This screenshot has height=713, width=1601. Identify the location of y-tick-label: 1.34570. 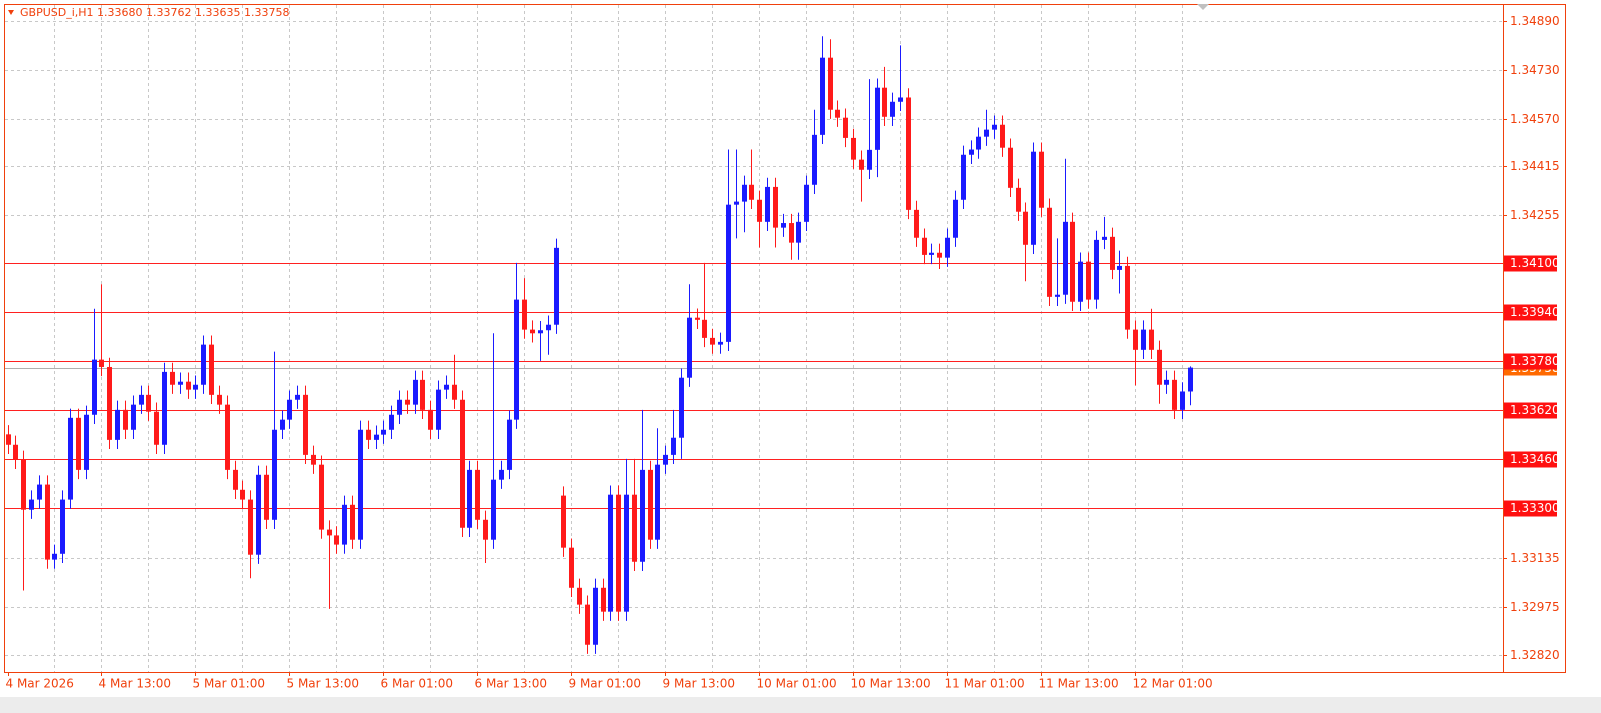
(1535, 119).